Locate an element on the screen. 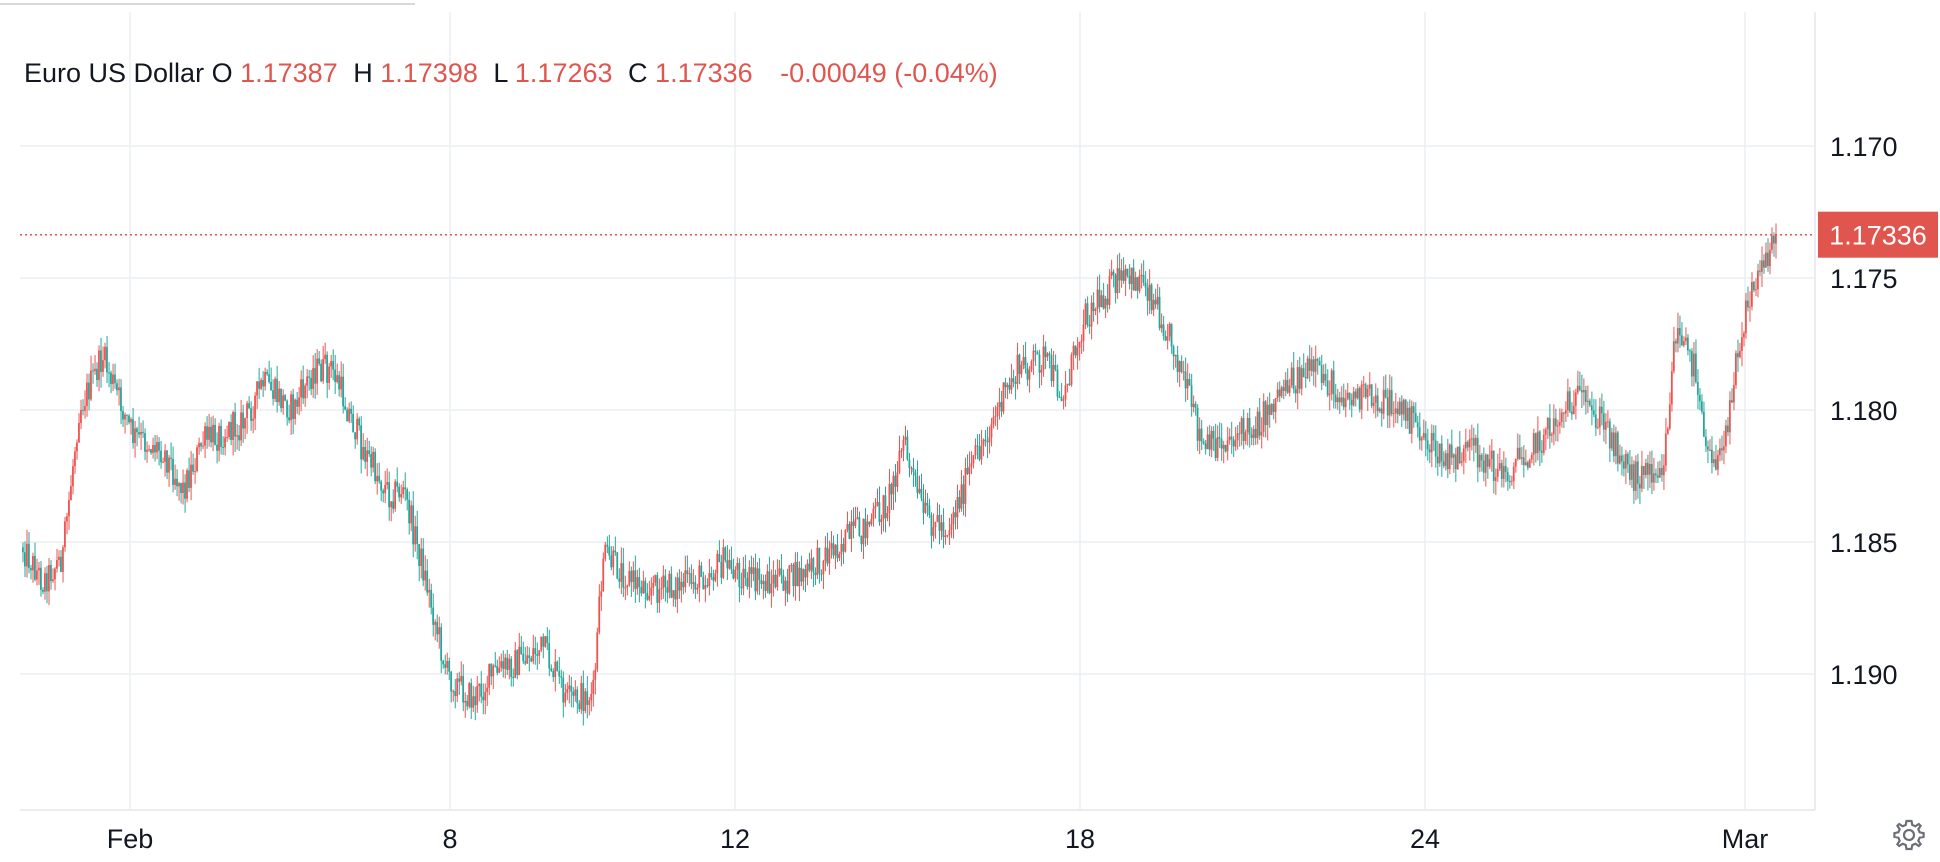 This screenshot has width=1940, height=862. y-tick-label: 1.190 is located at coordinates (1864, 675).